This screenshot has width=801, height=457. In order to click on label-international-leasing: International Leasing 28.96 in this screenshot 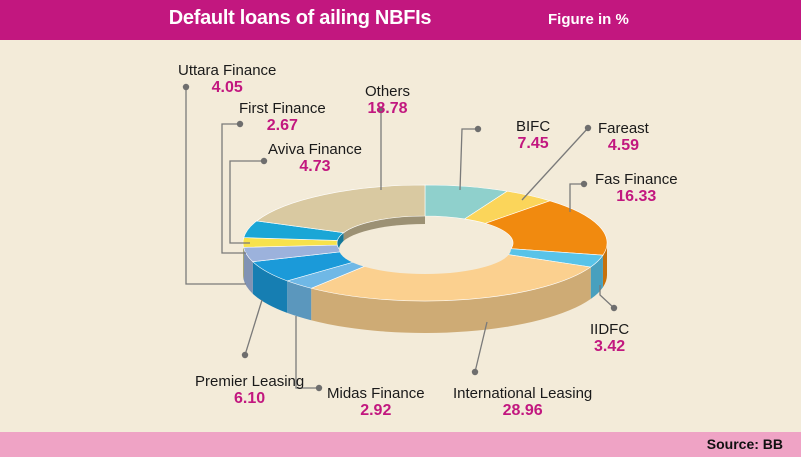, I will do `click(522, 402)`.